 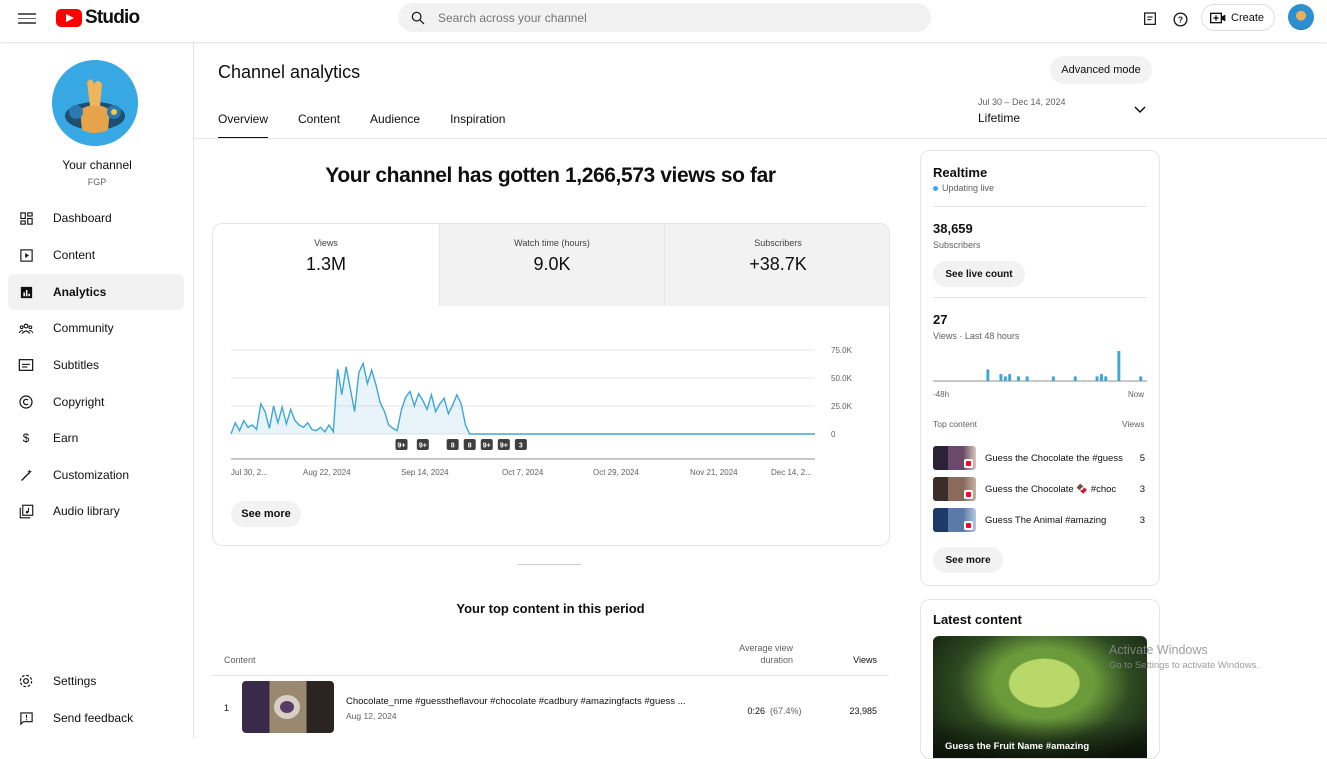 I want to click on sidebar-item-label: Analytics, so click(x=80, y=292).